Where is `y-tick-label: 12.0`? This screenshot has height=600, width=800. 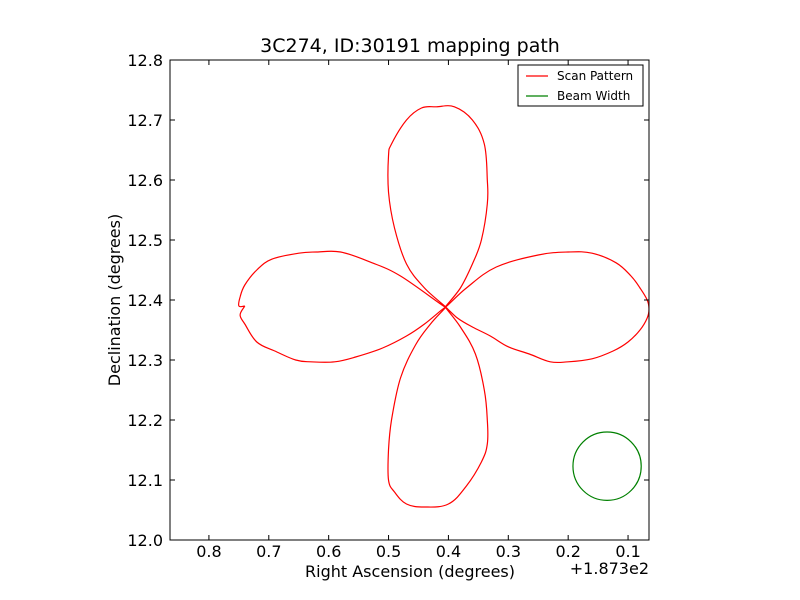 y-tick-label: 12.0 is located at coordinates (145, 540).